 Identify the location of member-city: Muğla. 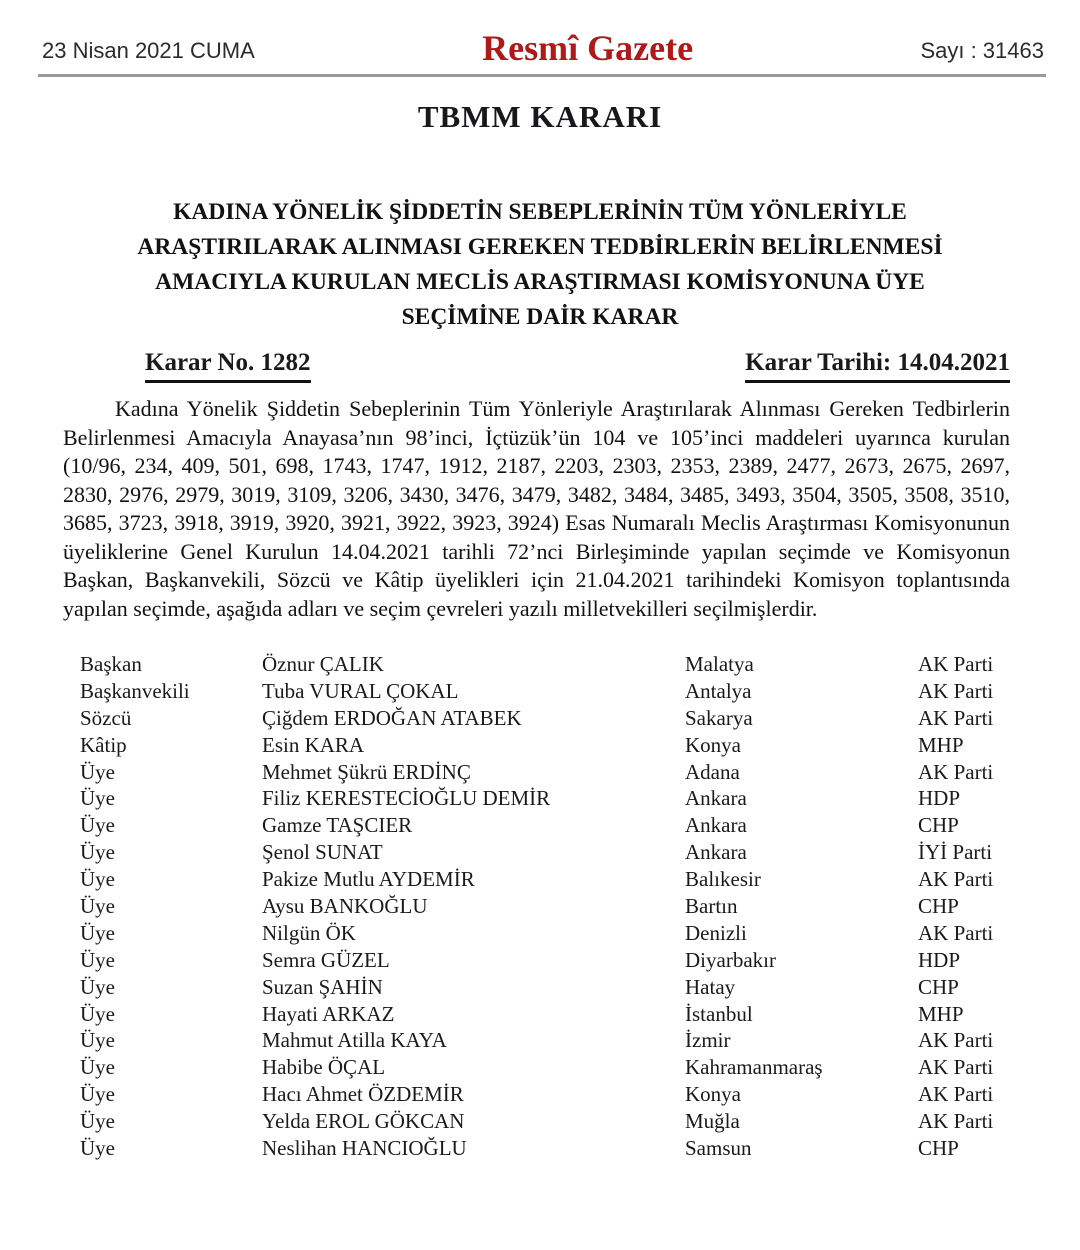
(712, 1121).